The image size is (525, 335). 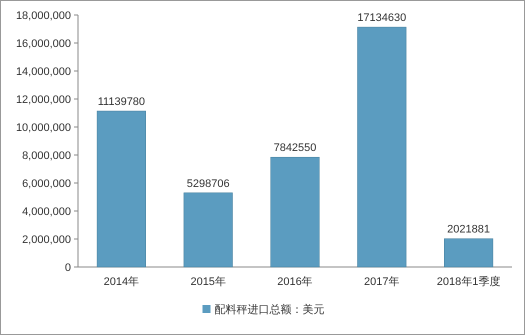 I want to click on x-tick-label: 2014年, so click(x=122, y=282).